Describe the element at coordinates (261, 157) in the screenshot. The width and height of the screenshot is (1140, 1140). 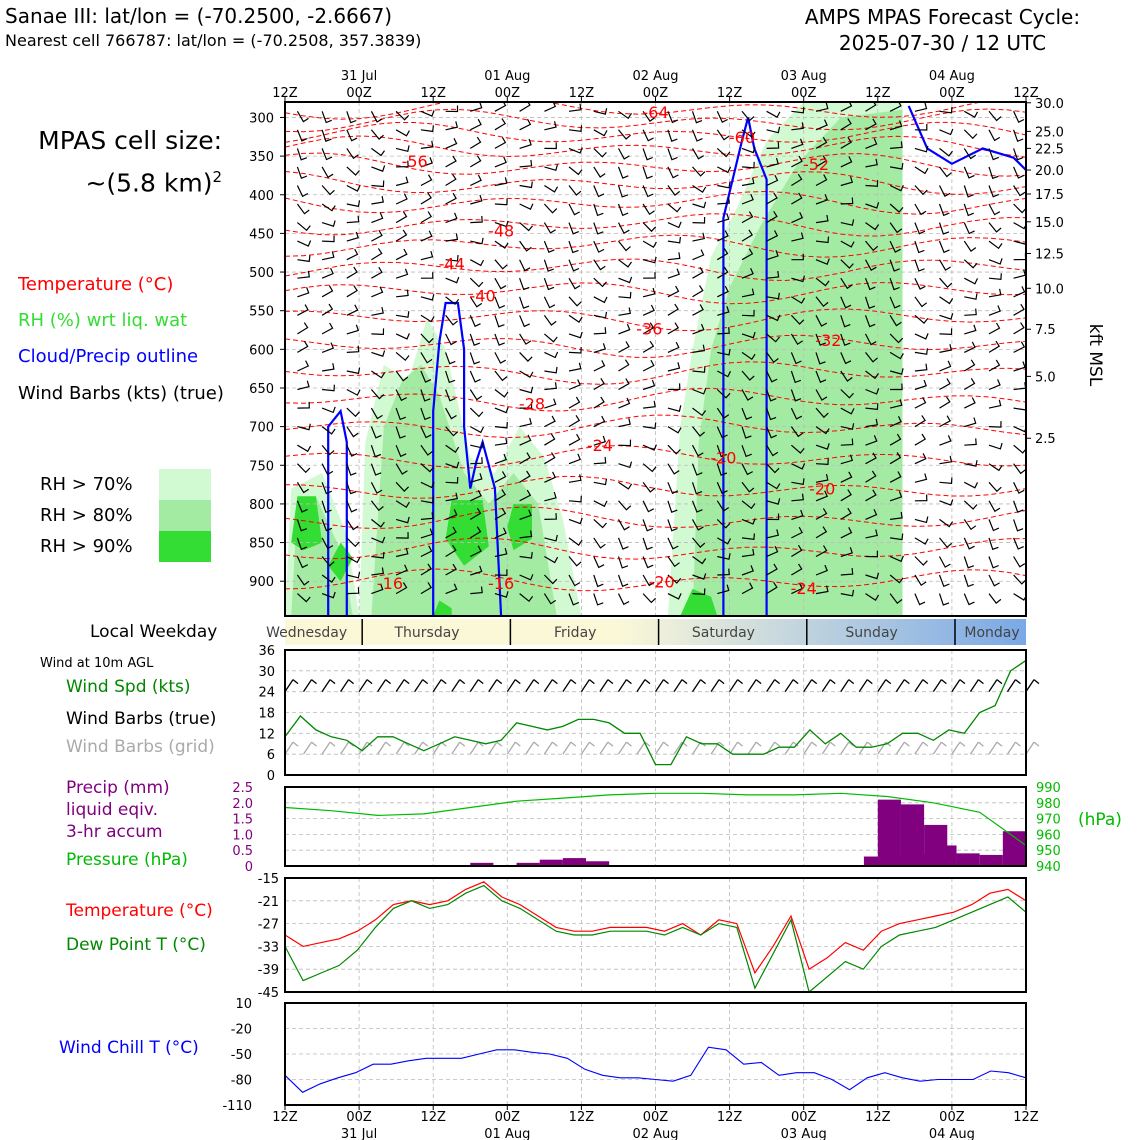
I see `pressure-tick-label: 350` at that location.